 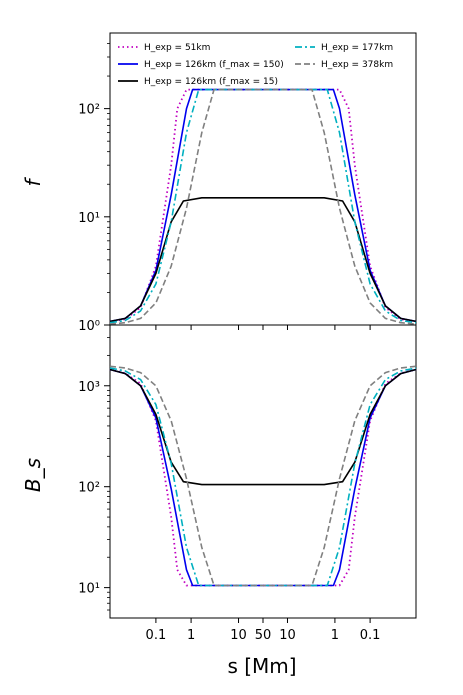 I want to click on legend-entry: H_exp = 51km, so click(x=177, y=48).